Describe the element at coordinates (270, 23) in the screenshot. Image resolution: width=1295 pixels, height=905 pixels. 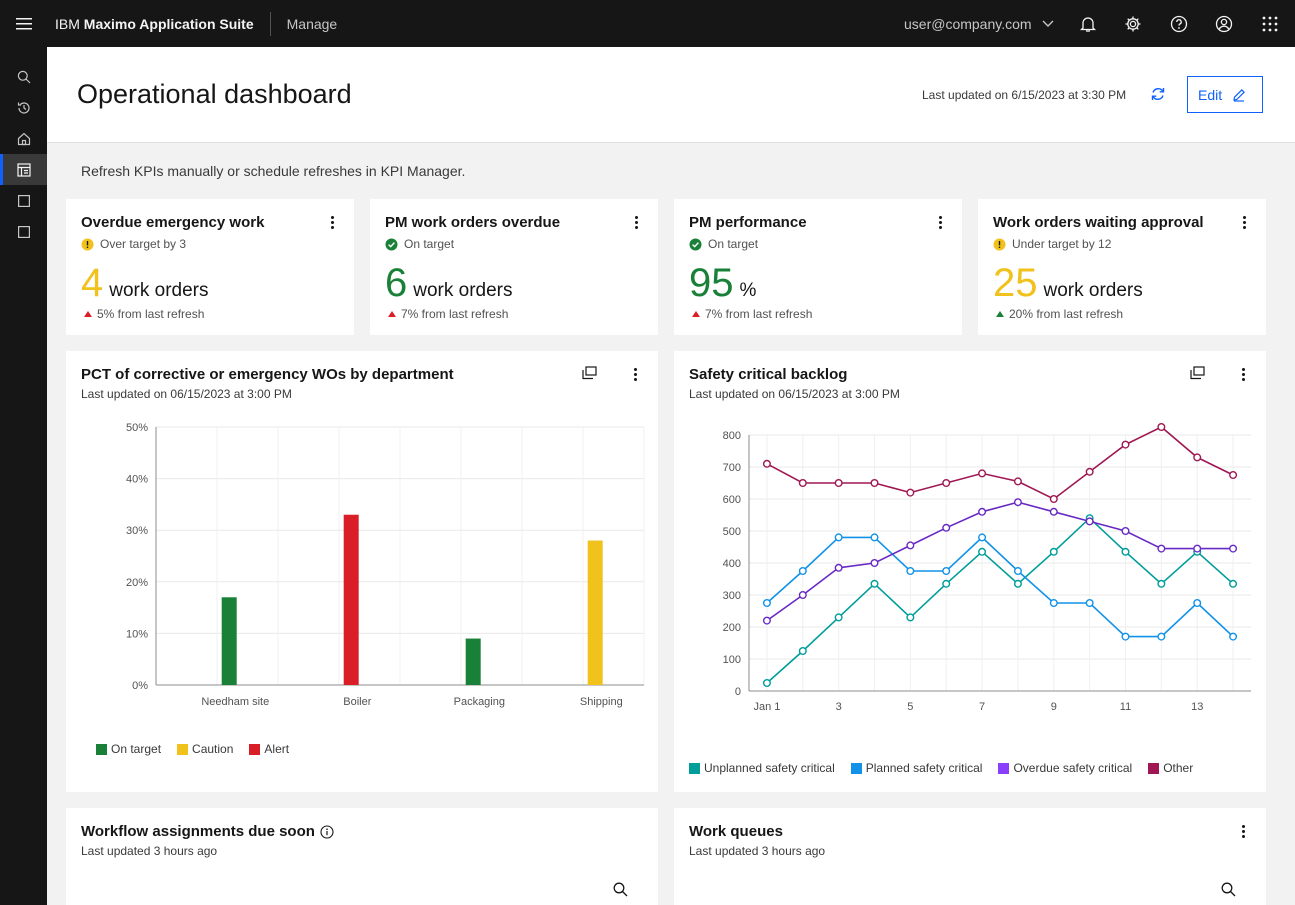
I see `divider` at that location.